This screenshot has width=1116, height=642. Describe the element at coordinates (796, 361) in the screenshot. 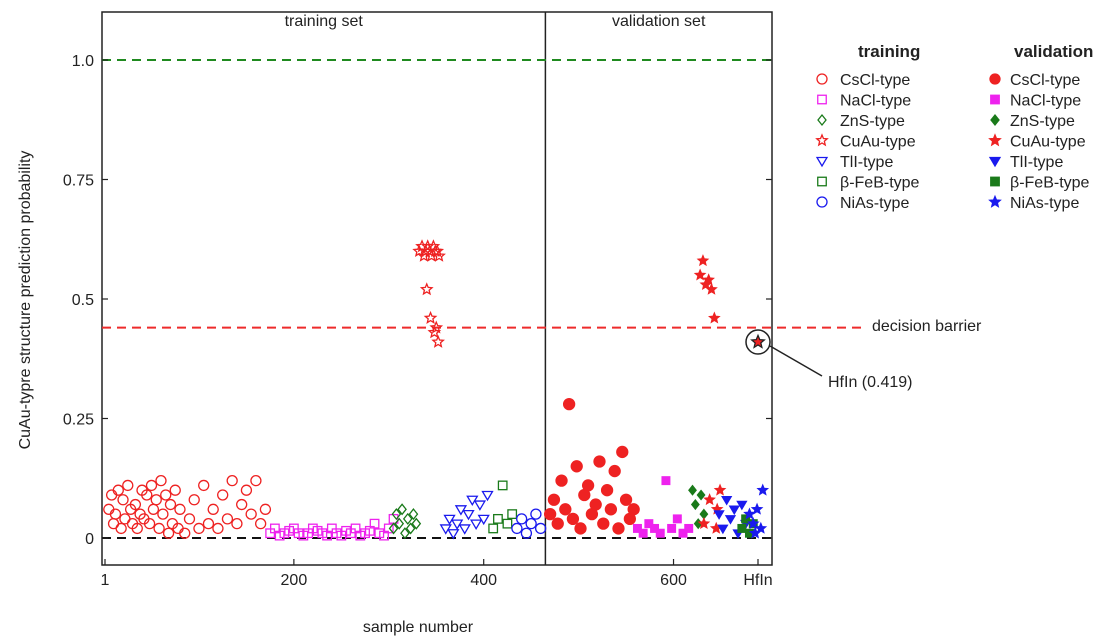

I see `hfin-callout-line` at that location.